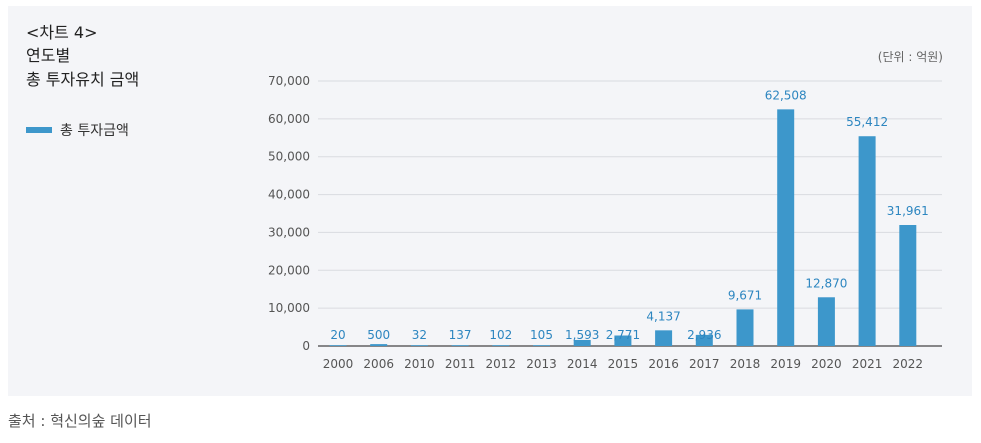 Image resolution: width=981 pixels, height=443 pixels. What do you see at coordinates (289, 270) in the screenshot?
I see `y-tick-label: 20,000` at bounding box center [289, 270].